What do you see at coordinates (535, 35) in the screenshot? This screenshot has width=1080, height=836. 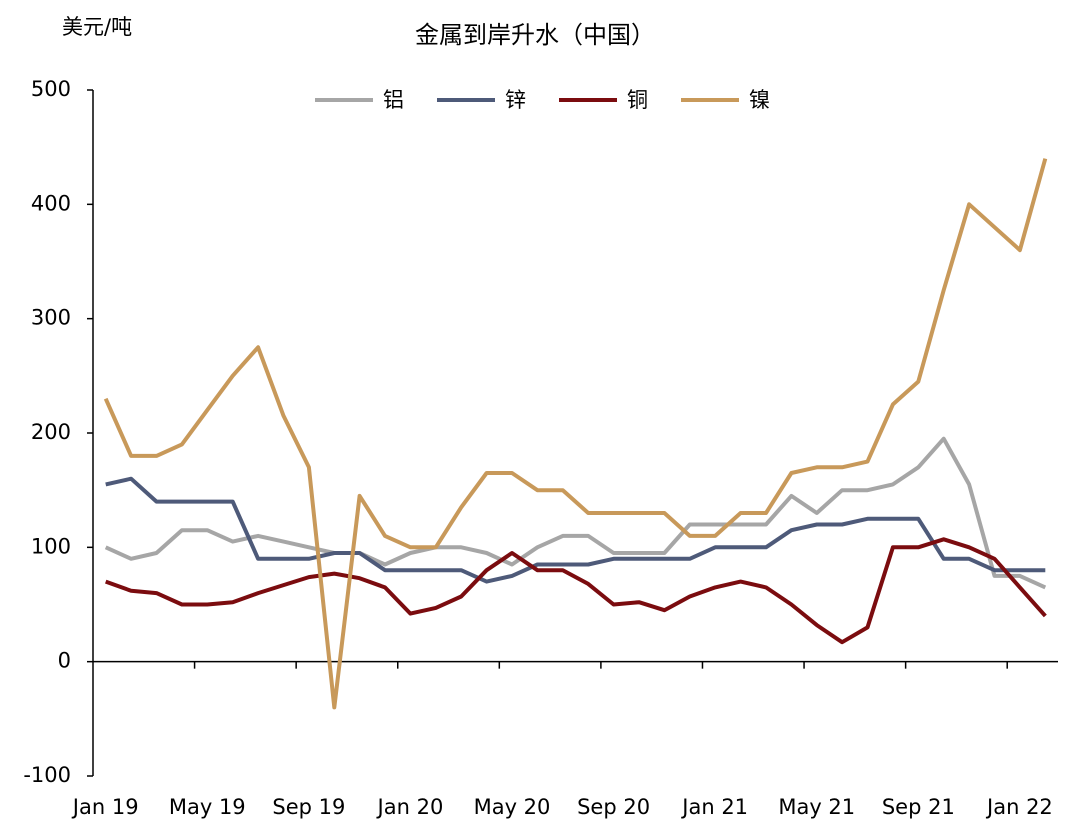 I see `chart-title: 金属到岸升水（中国）` at bounding box center [535, 35].